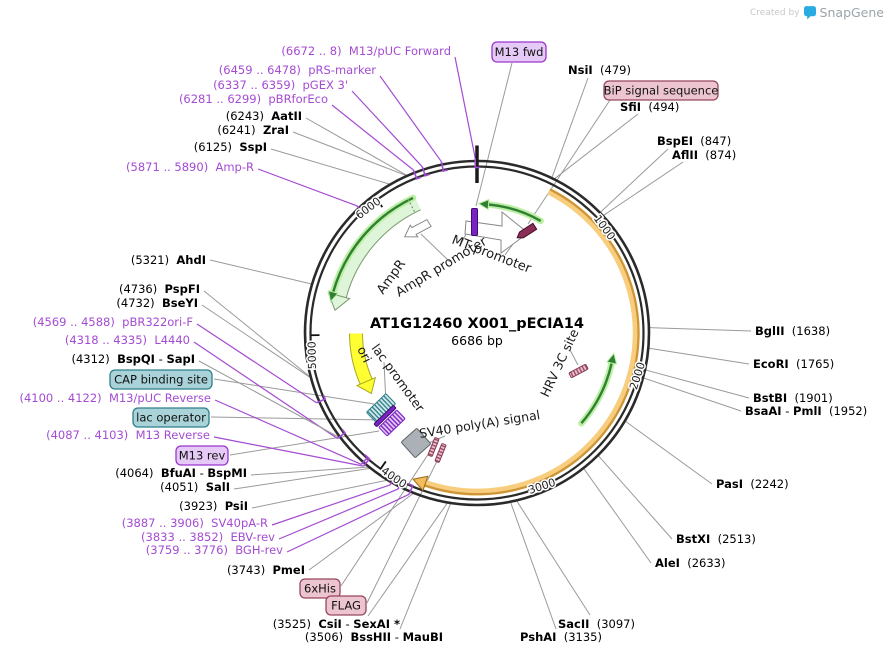 The height and width of the screenshot is (654, 890). Describe the element at coordinates (634, 181) in the screenshot. I see `bspei-line` at that location.